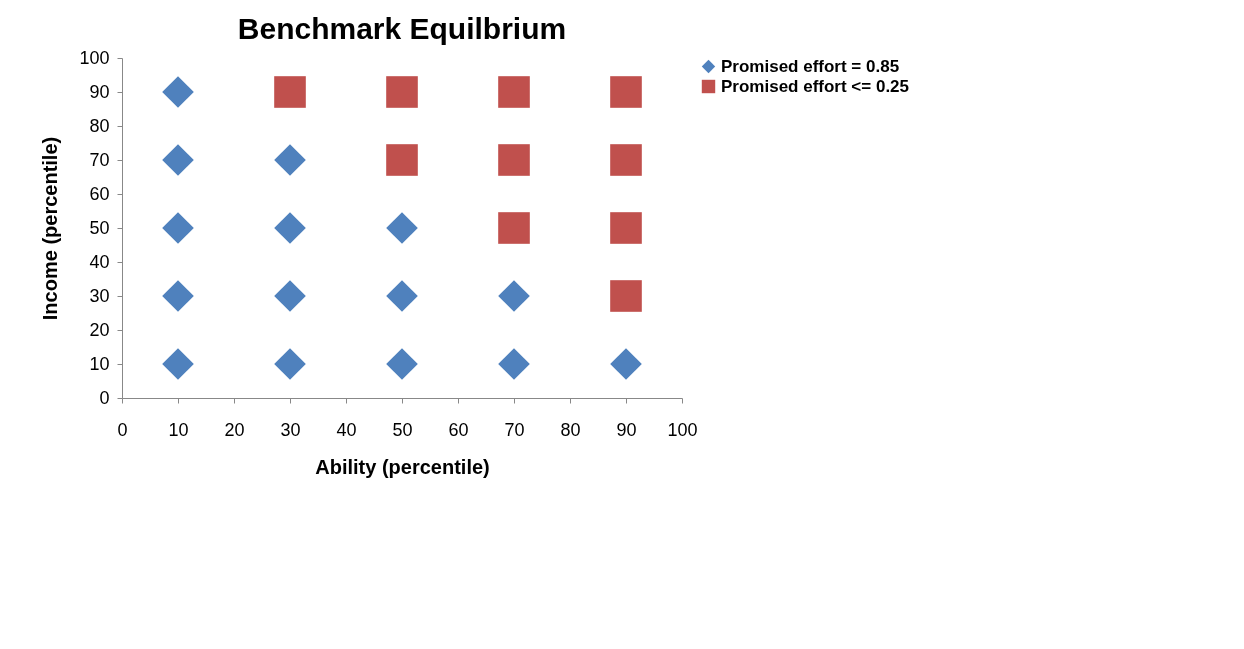 Image resolution: width=1244 pixels, height=649 pixels. What do you see at coordinates (346, 429) in the screenshot?
I see `x-tick-label: 40` at bounding box center [346, 429].